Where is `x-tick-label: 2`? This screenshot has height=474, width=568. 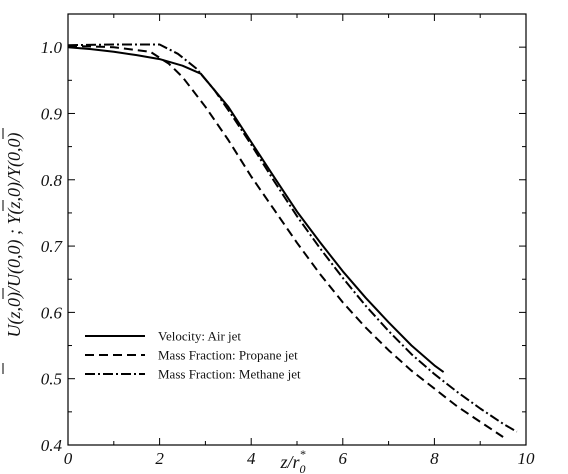 x-tick-label: 2 is located at coordinates (159, 458).